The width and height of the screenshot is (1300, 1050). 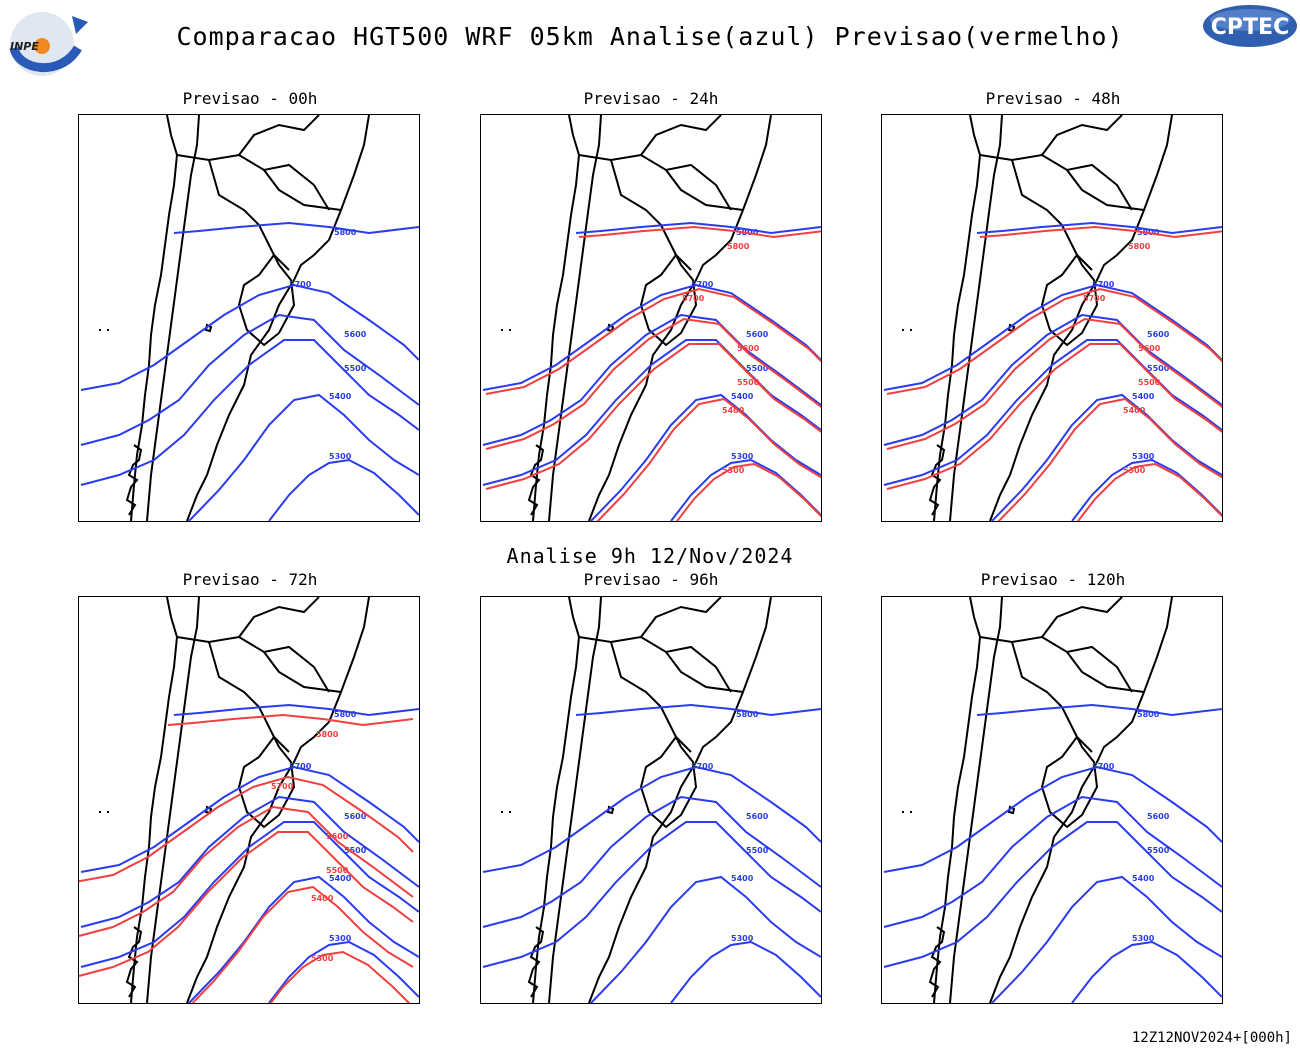 I want to click on map-panel-00h: 5800 5700 5600 5500 5400 5300, so click(x=249, y=318).